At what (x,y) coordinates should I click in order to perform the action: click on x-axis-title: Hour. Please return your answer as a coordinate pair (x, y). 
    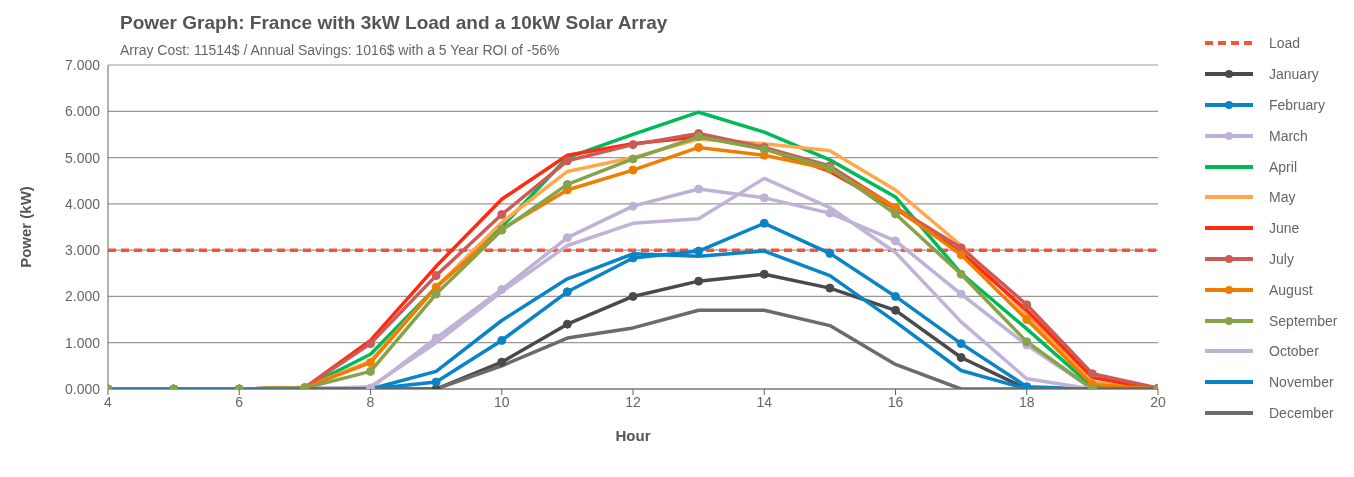
    Looking at the image, I should click on (633, 435).